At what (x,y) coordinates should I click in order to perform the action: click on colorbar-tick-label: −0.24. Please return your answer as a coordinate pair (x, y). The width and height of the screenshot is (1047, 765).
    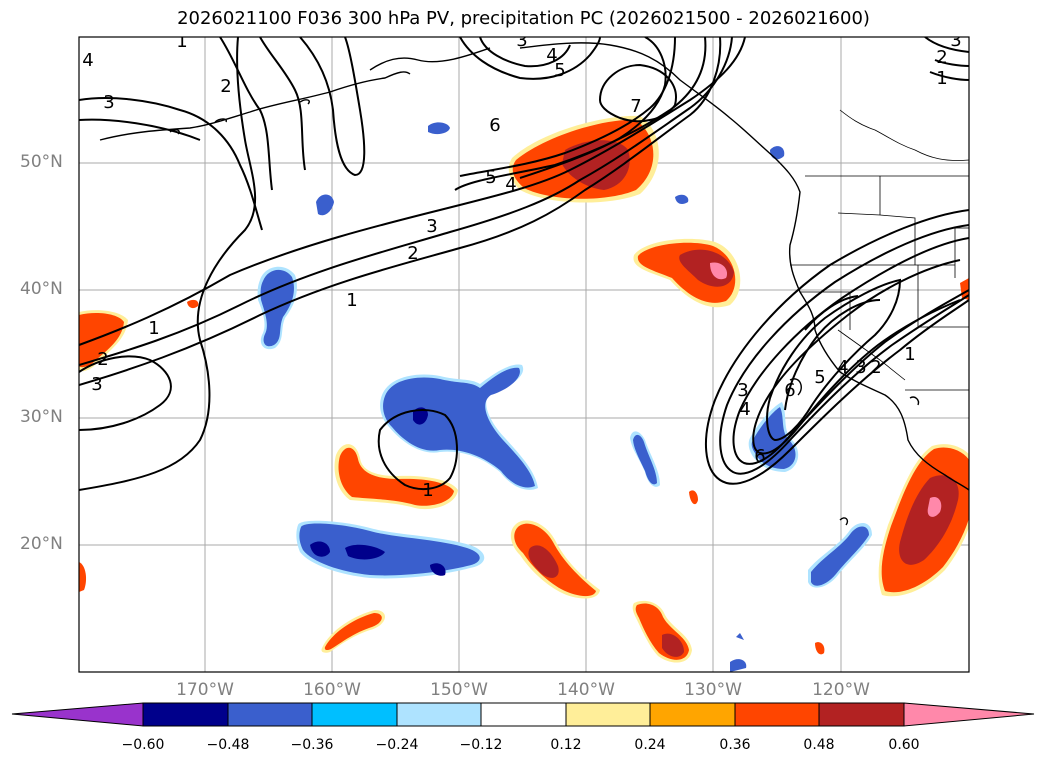
    Looking at the image, I should click on (397, 745).